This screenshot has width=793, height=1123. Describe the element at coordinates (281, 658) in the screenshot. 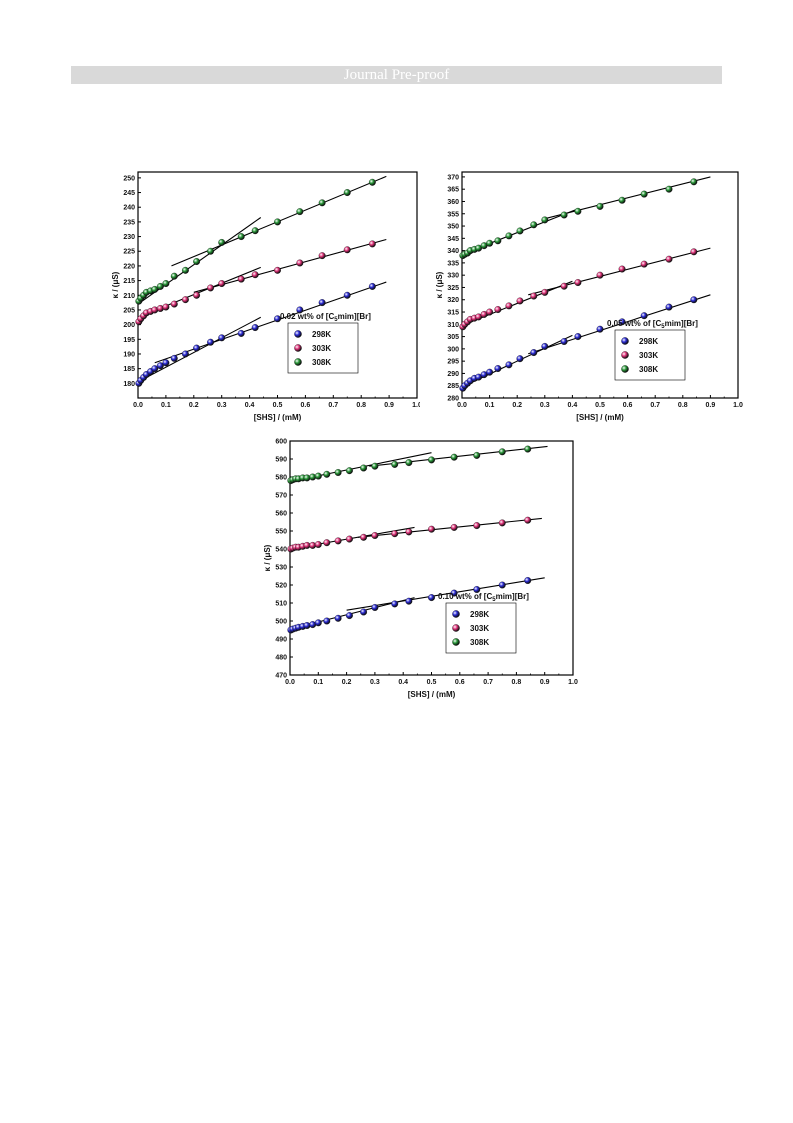

I see `chart-c-ytick-label: 480` at that location.